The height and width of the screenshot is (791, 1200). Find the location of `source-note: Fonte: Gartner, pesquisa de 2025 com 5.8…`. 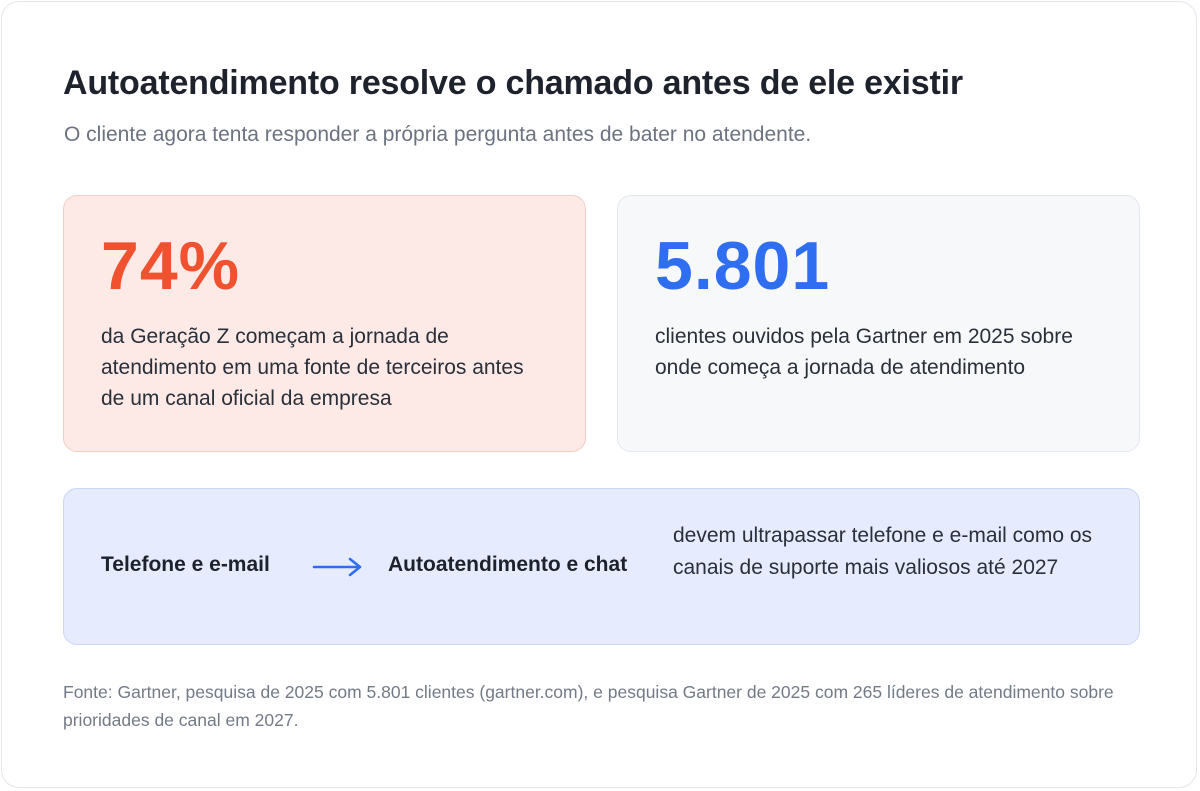

source-note: Fonte: Gartner, pesquisa de 2025 com 5.8… is located at coordinates (588, 706).